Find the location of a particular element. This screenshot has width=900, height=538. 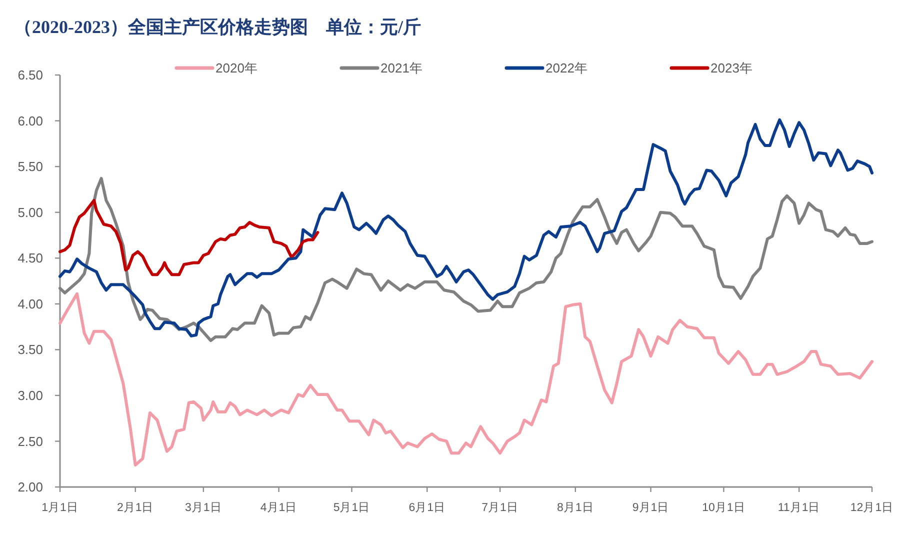

ytick: 6.50 is located at coordinates (30, 75).